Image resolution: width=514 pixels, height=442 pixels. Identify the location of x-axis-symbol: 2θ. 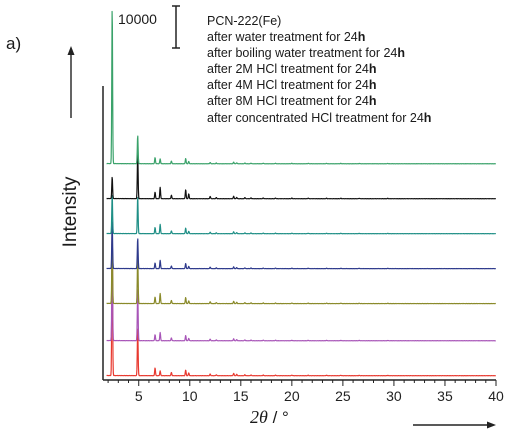
(259, 417).